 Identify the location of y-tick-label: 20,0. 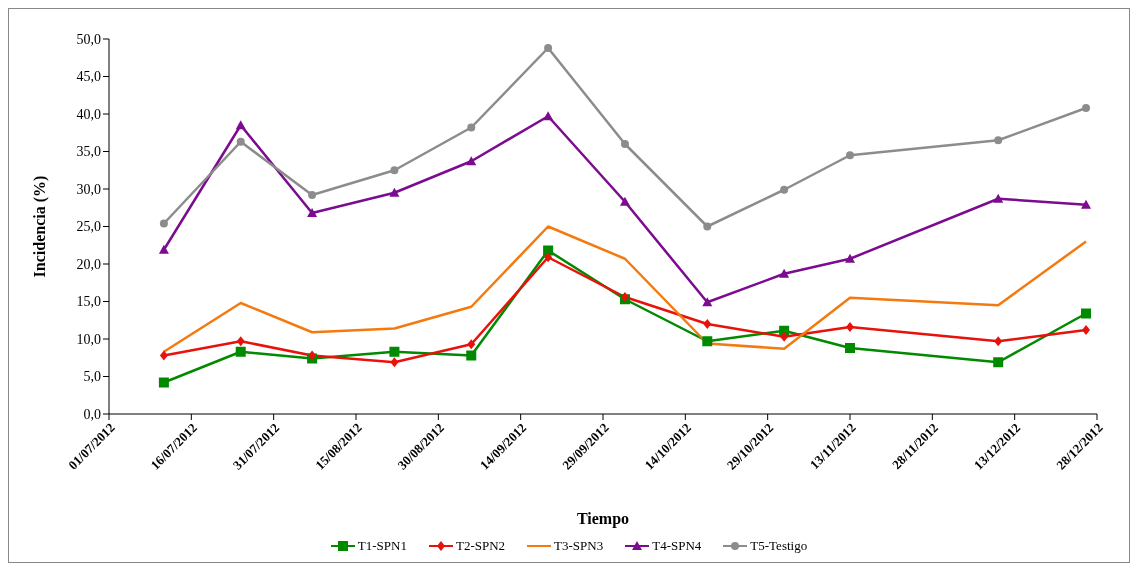
(88, 264).